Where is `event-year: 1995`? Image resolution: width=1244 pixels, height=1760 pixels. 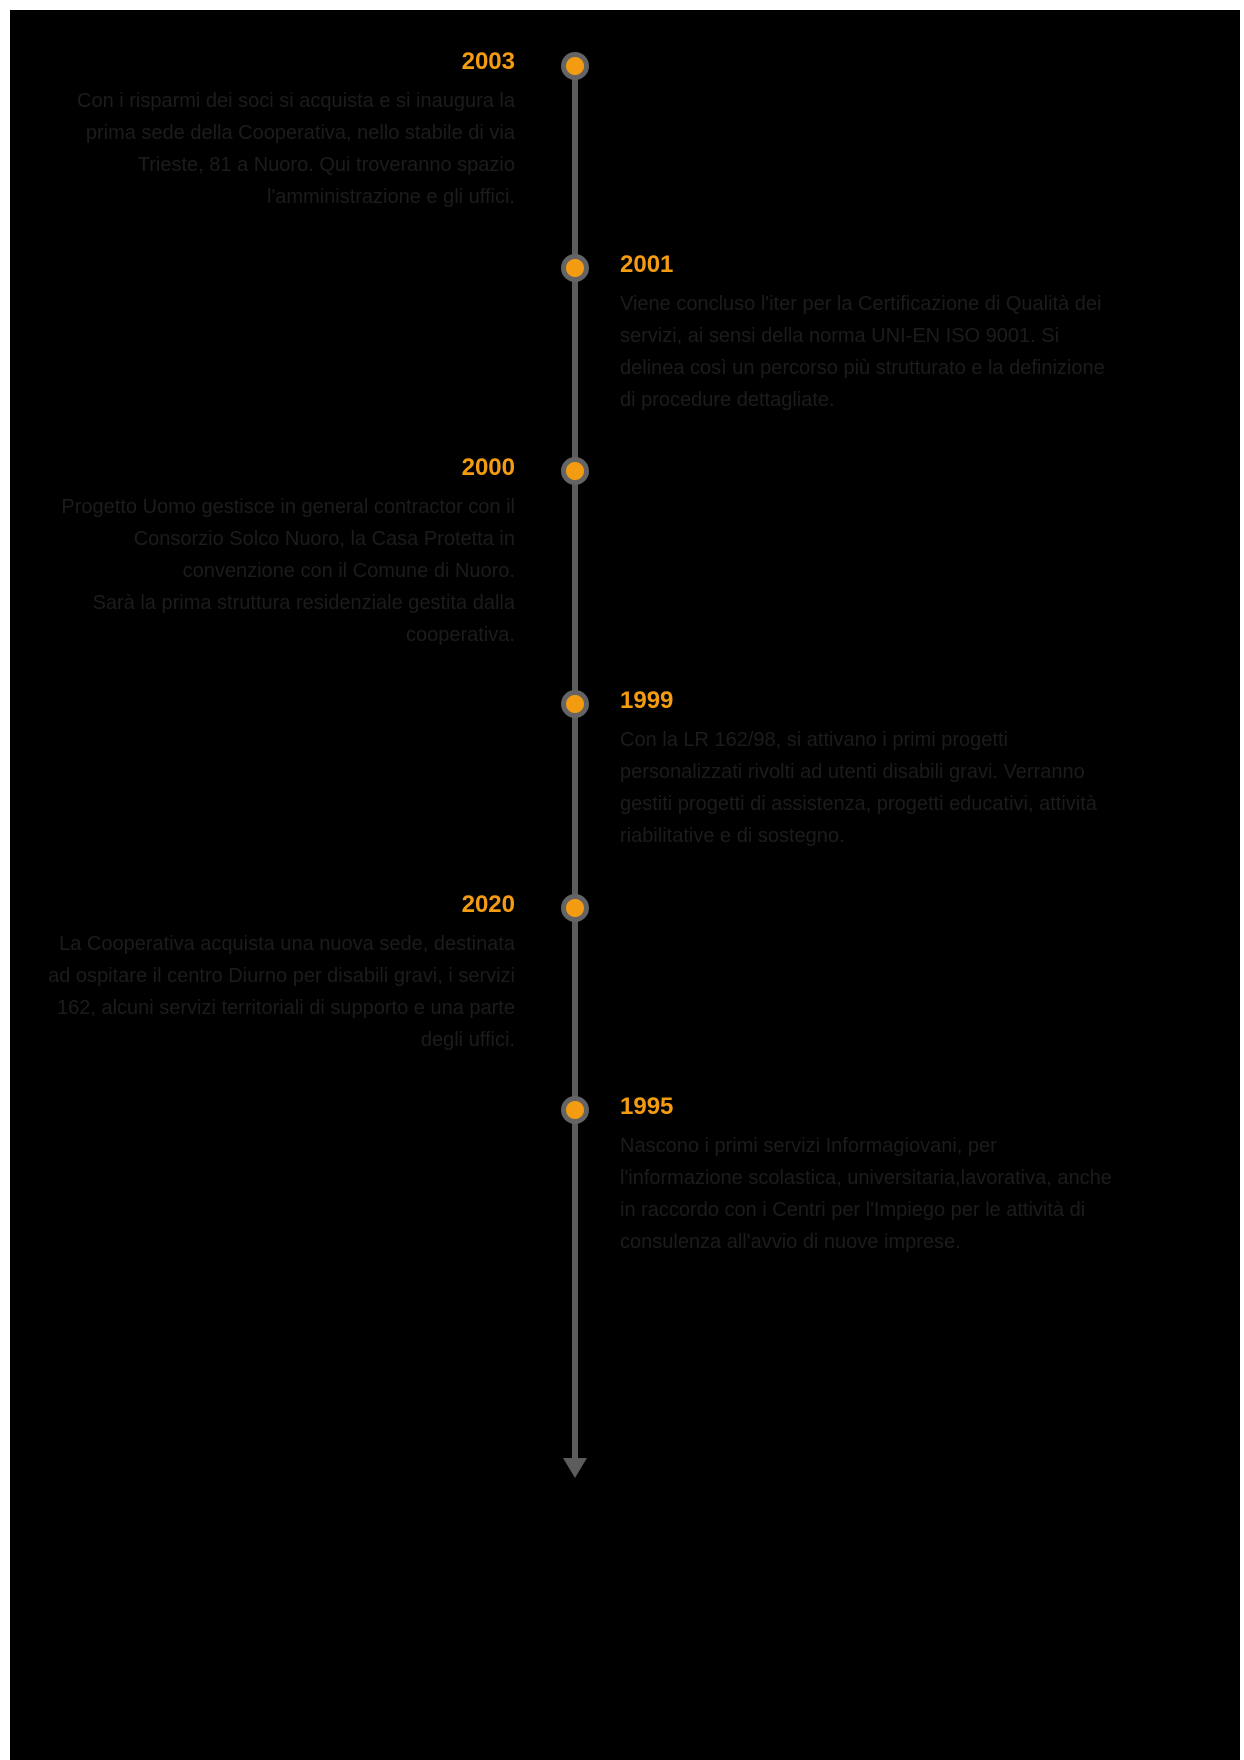 event-year: 1995 is located at coordinates (647, 1106).